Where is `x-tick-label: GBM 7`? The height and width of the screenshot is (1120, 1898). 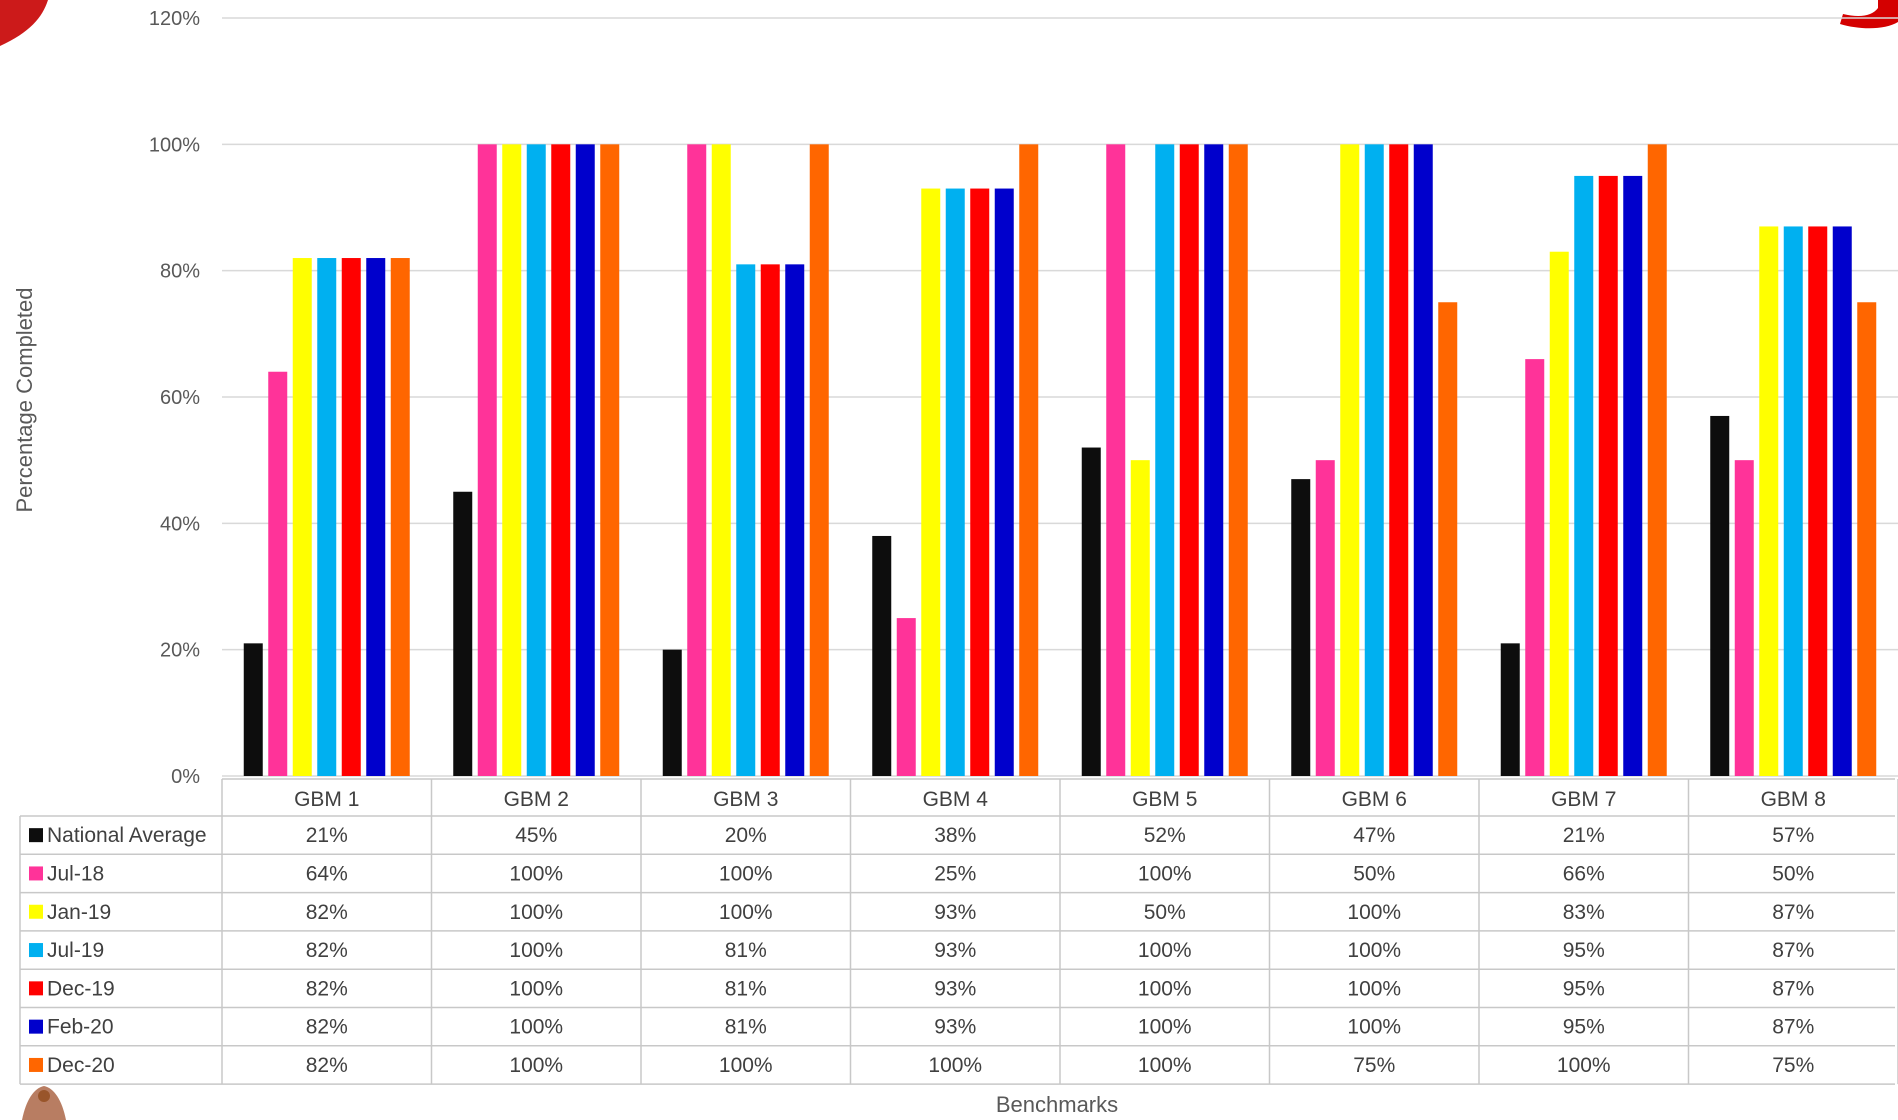 x-tick-label: GBM 7 is located at coordinates (1583, 799).